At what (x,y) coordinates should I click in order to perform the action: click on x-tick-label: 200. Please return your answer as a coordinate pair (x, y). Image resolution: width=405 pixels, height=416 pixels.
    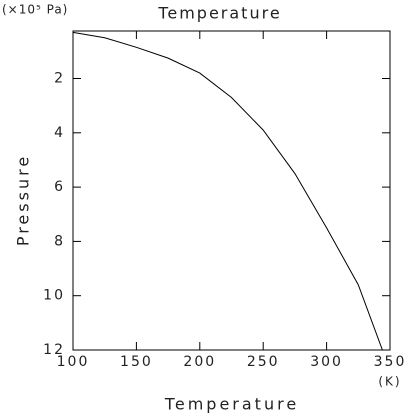
    Looking at the image, I should click on (199, 362).